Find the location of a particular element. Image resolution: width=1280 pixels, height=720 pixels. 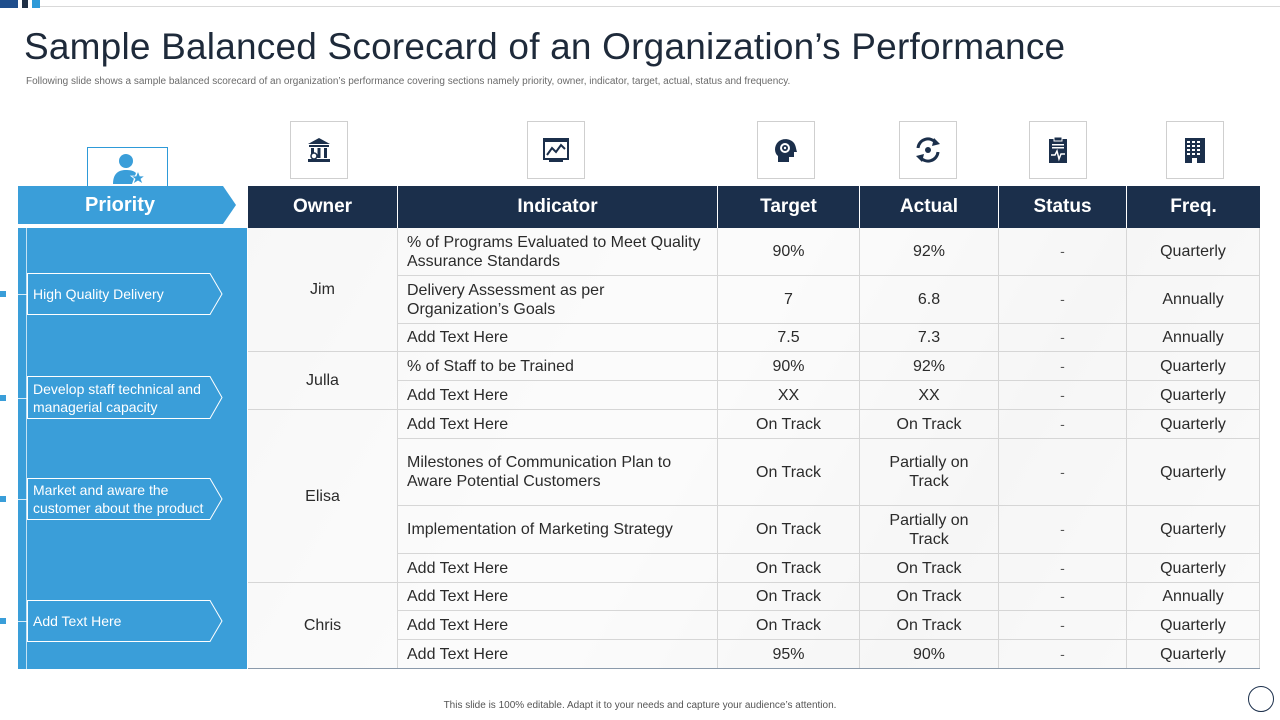

actual-cell: 90% is located at coordinates (929, 654).